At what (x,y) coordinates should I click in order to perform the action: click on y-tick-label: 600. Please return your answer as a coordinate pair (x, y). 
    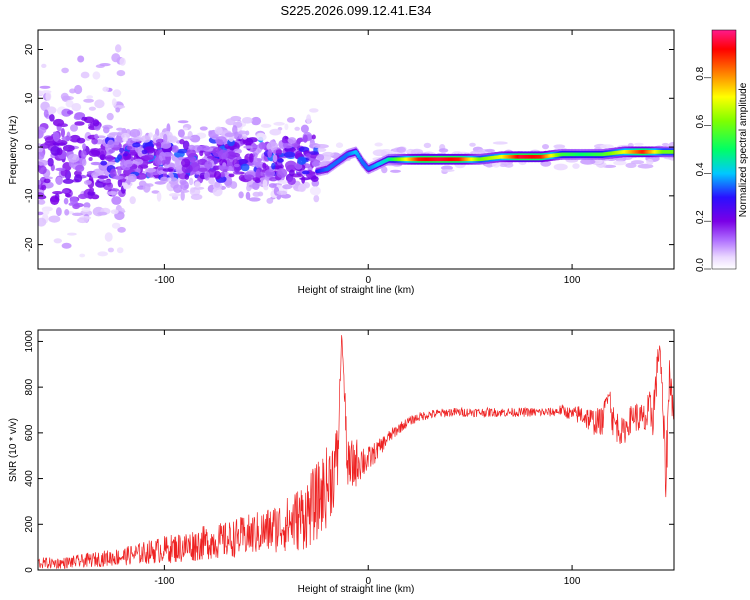
    Looking at the image, I should click on (29, 432).